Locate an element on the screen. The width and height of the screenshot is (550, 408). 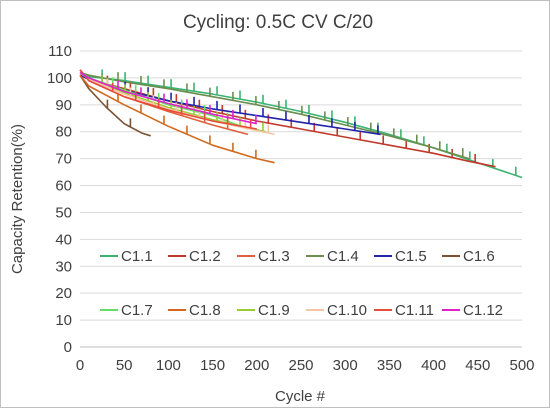
legend-item-C1.11: C1.11 is located at coordinates (404, 310).